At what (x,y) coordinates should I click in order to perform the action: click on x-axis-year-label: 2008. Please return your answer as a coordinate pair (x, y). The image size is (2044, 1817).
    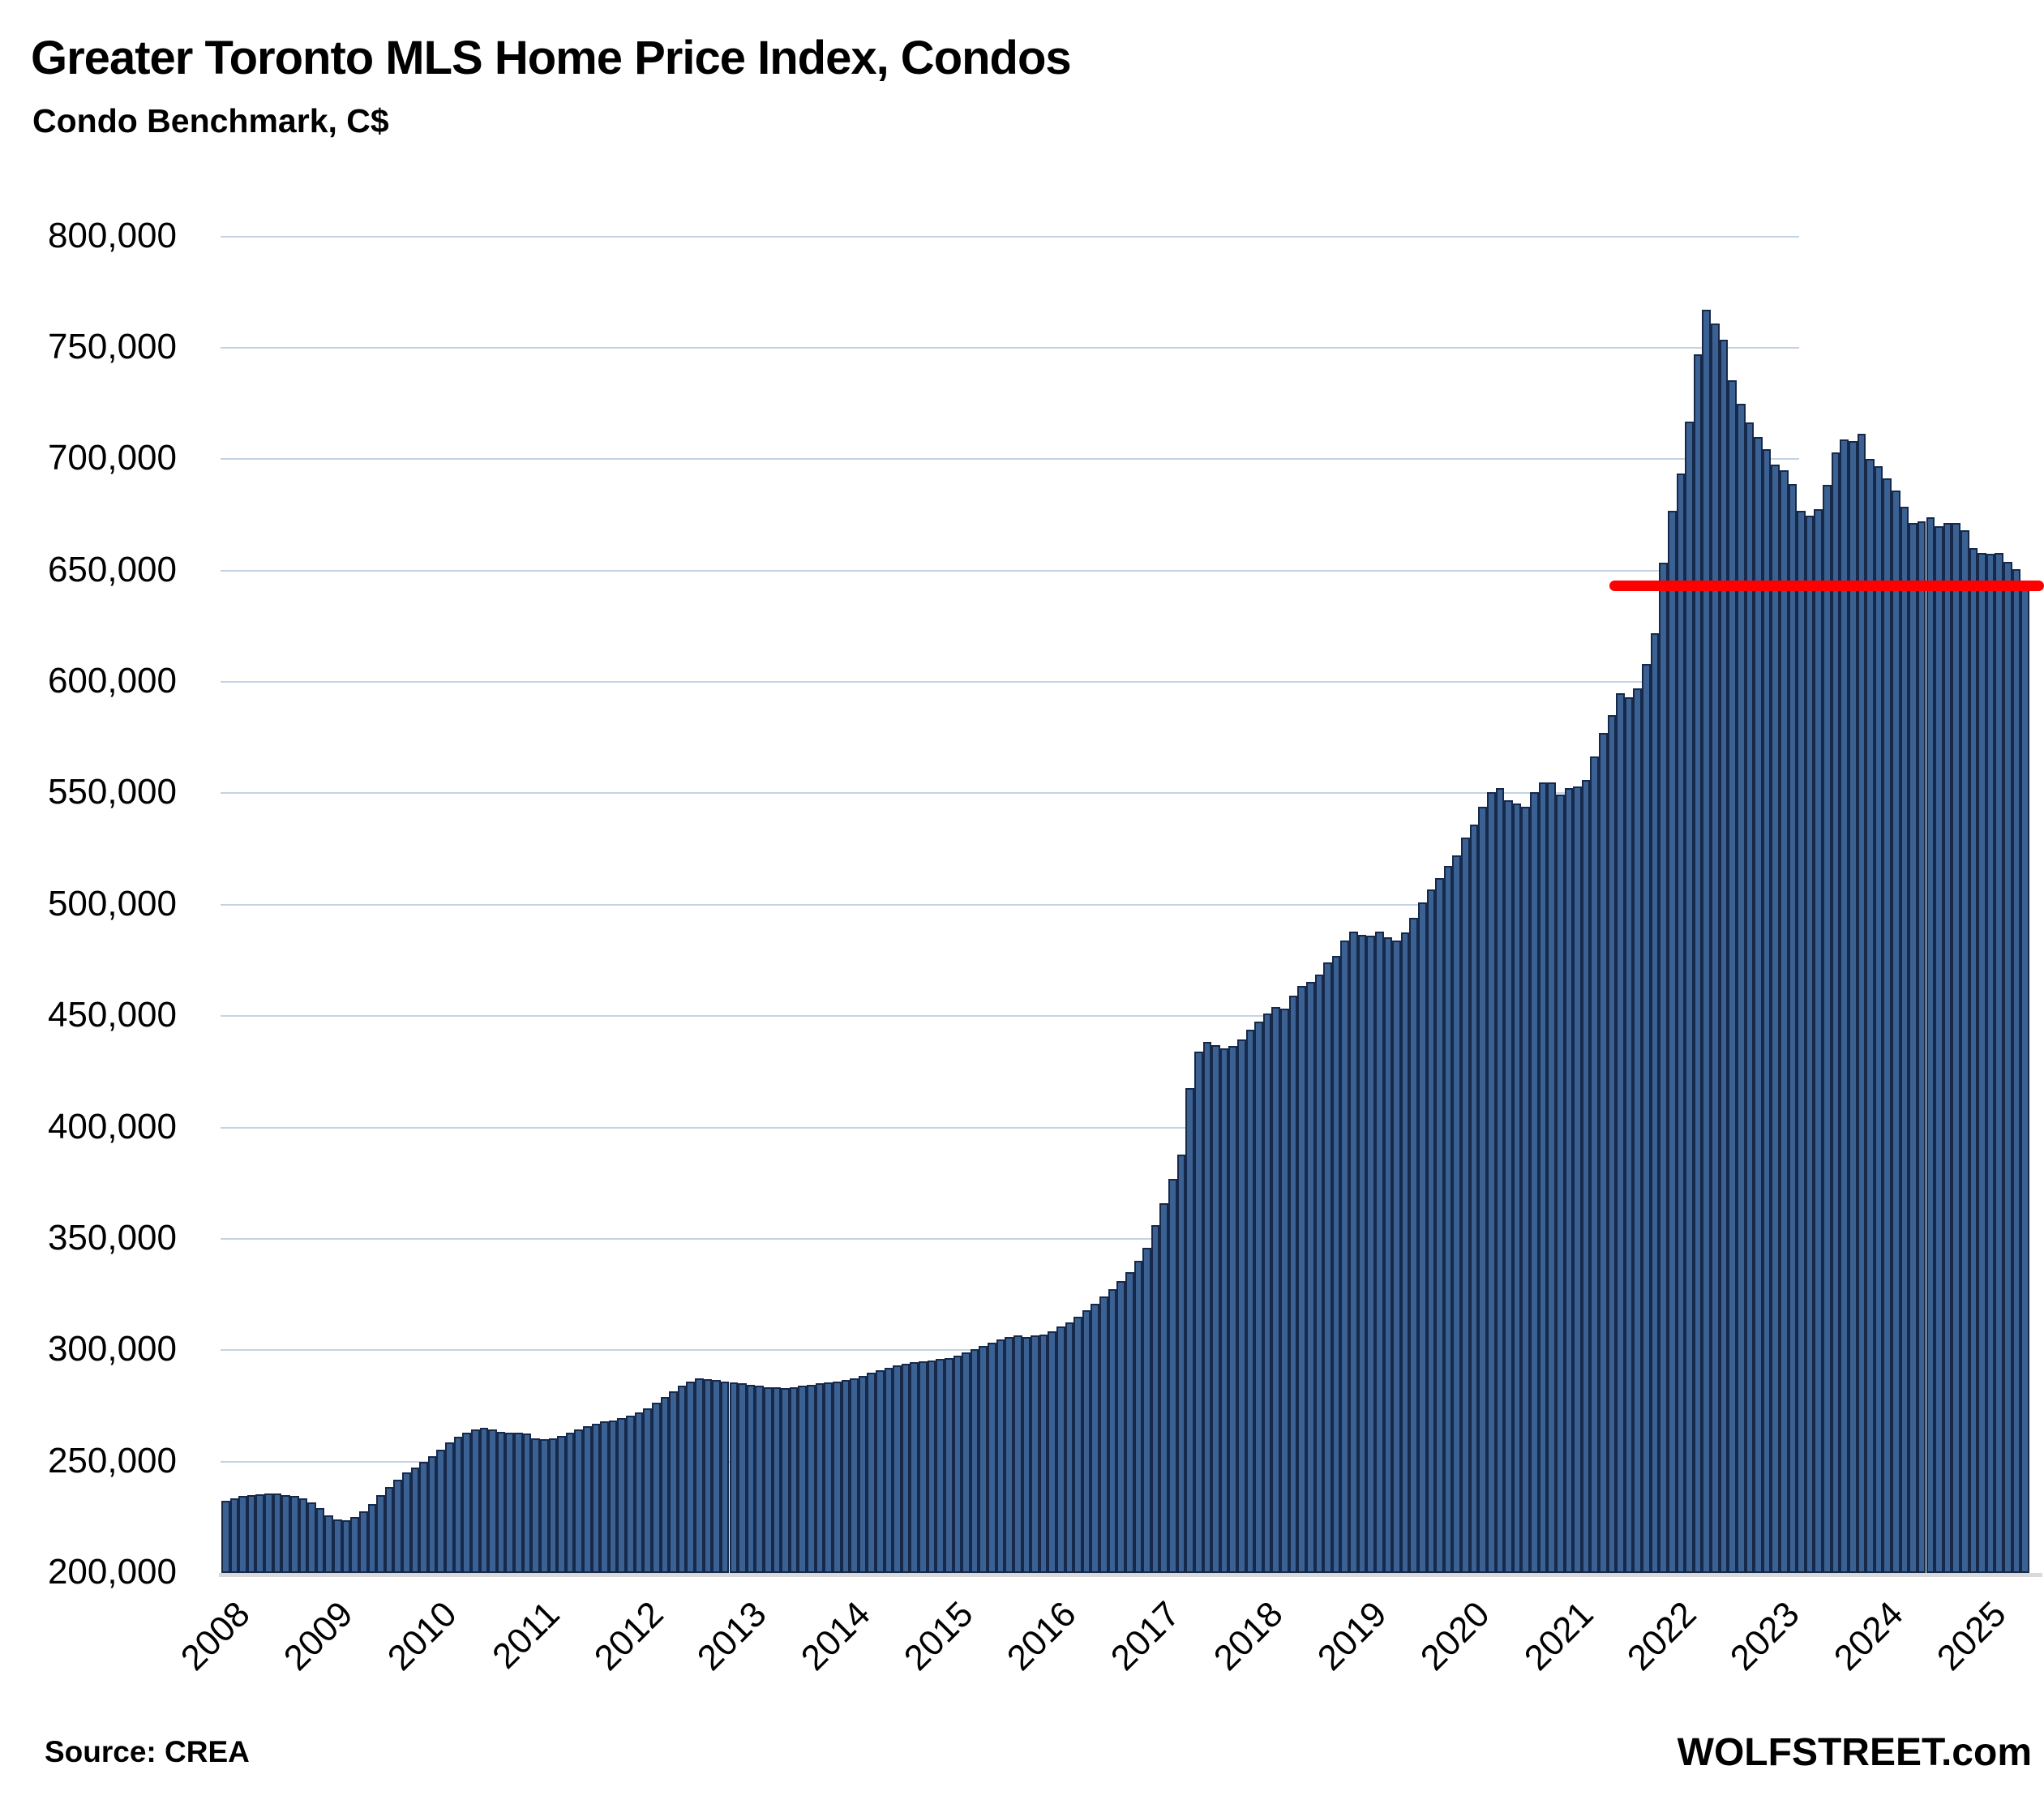
    Looking at the image, I should click on (215, 1636).